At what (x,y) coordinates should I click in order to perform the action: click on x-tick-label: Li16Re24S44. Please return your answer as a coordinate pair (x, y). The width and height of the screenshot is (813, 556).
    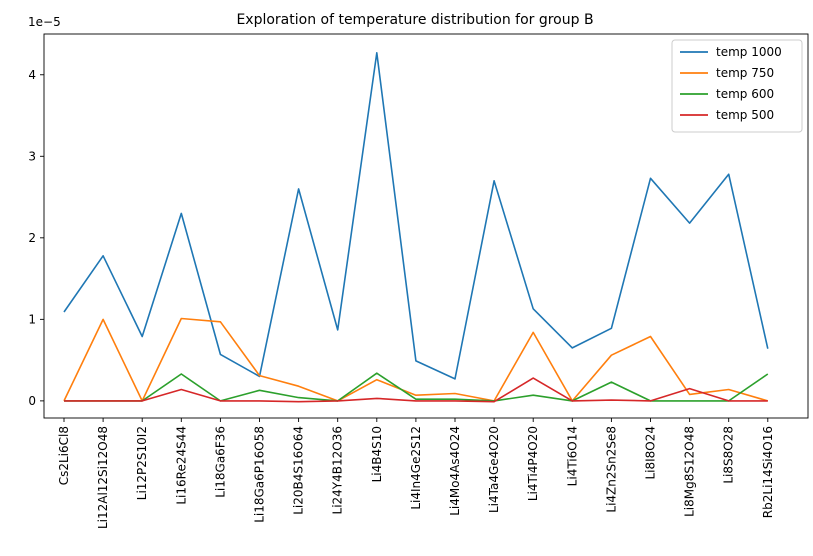
    Looking at the image, I should click on (181, 465).